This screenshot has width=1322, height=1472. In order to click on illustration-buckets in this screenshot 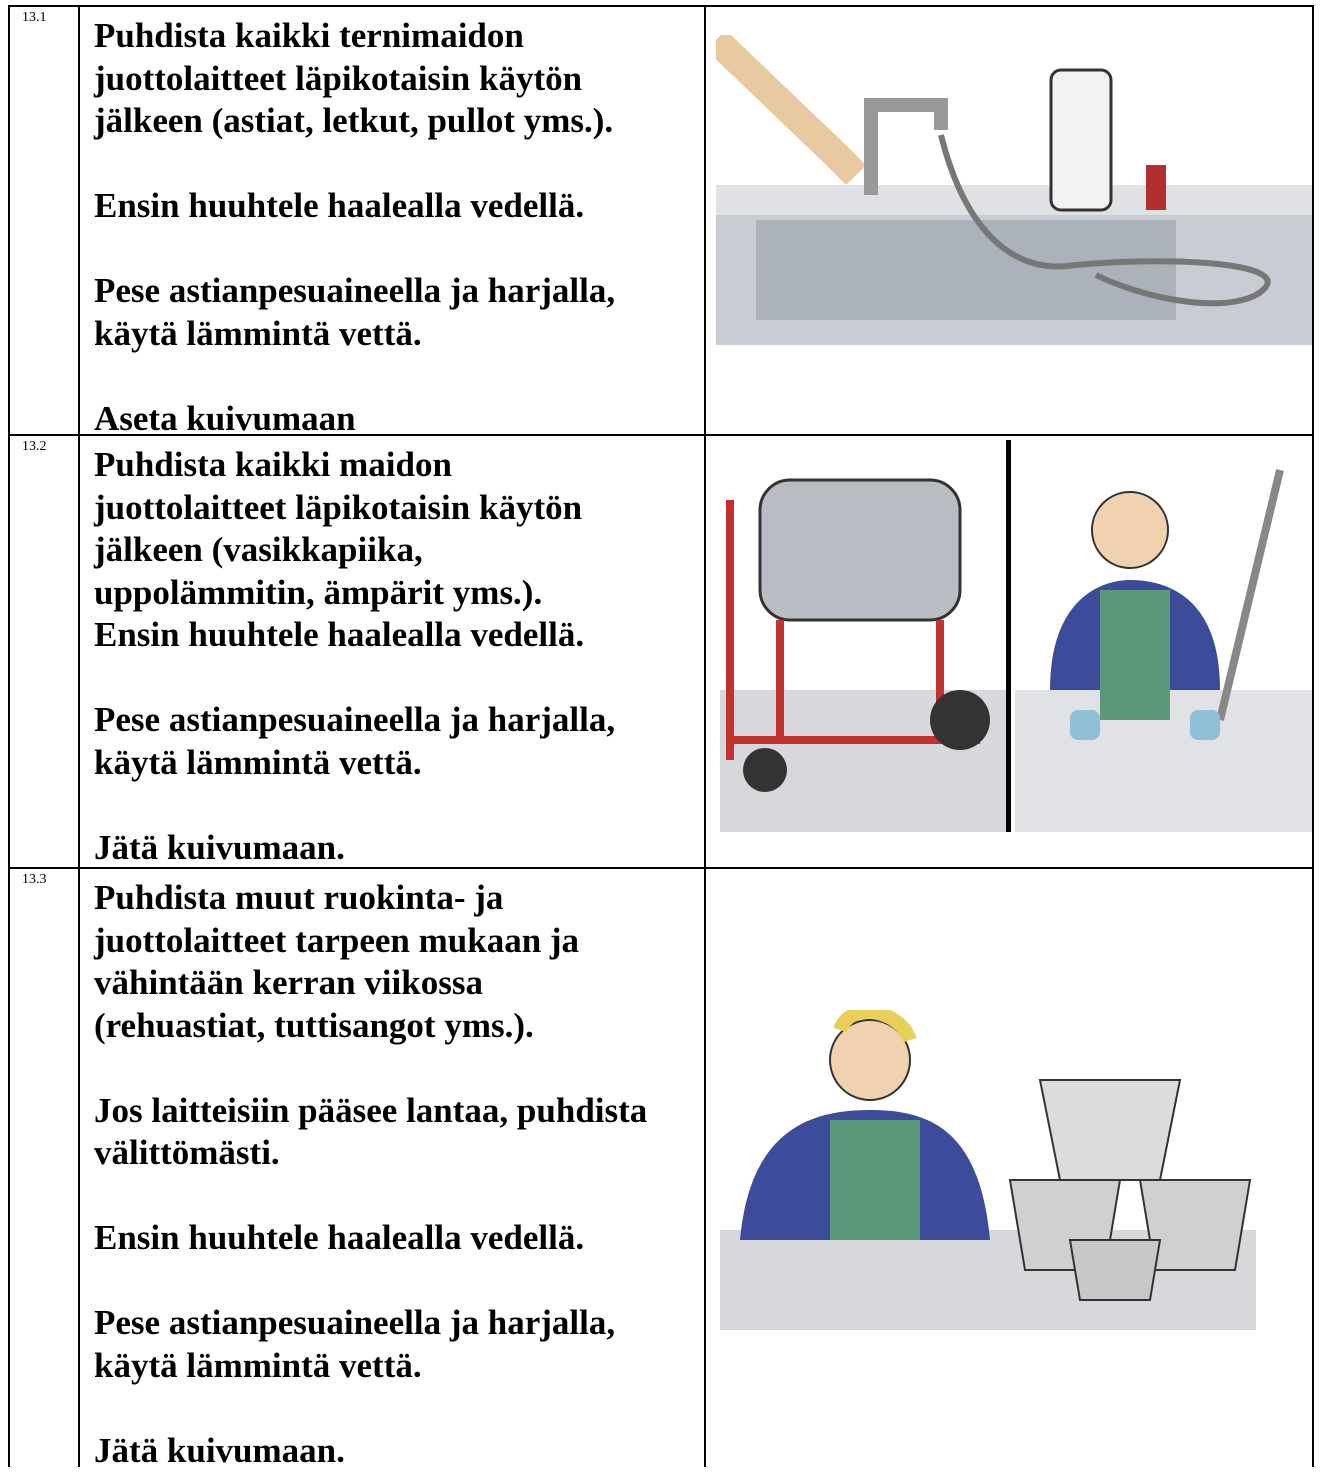, I will do `click(988, 1170)`.